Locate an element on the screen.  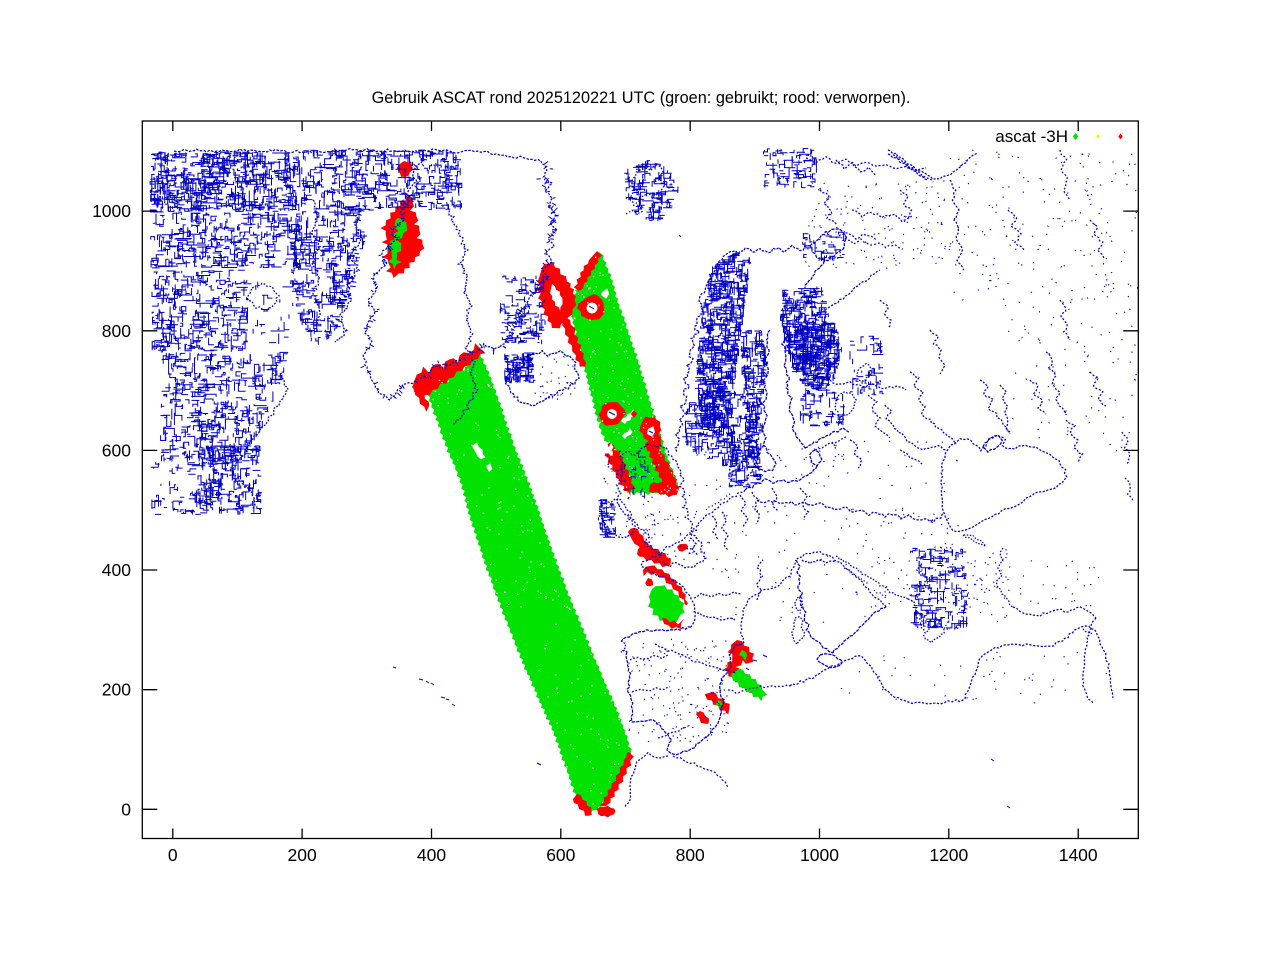
svg-text: 1200 is located at coordinates (948, 855).